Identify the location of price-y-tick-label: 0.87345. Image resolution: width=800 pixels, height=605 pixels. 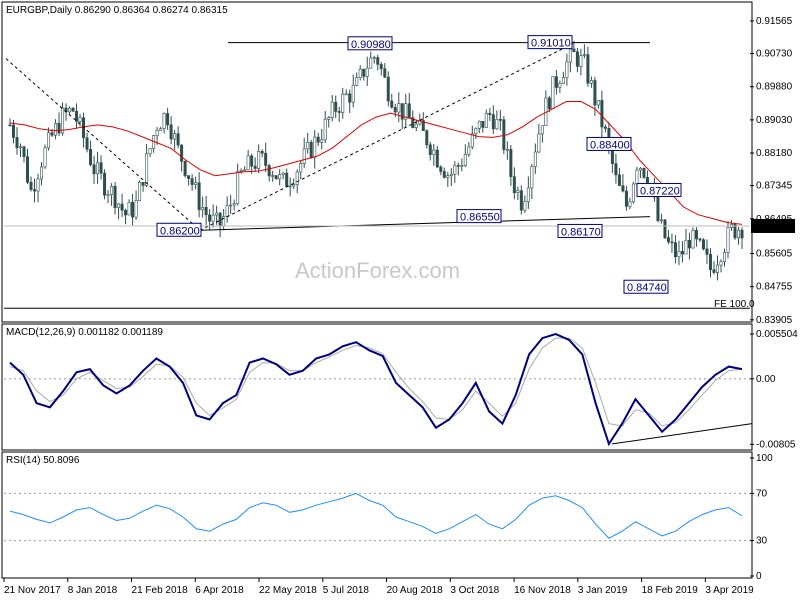
(774, 186).